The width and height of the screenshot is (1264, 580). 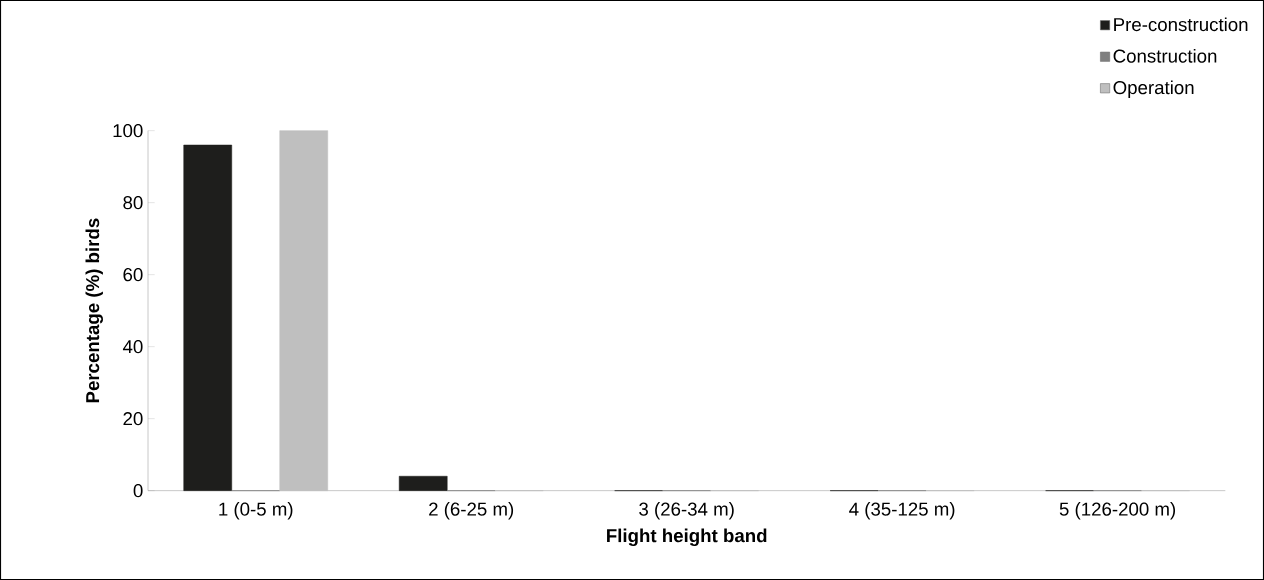 What do you see at coordinates (256, 511) in the screenshot?
I see `x-tick-label: 1 (0-5 m)` at bounding box center [256, 511].